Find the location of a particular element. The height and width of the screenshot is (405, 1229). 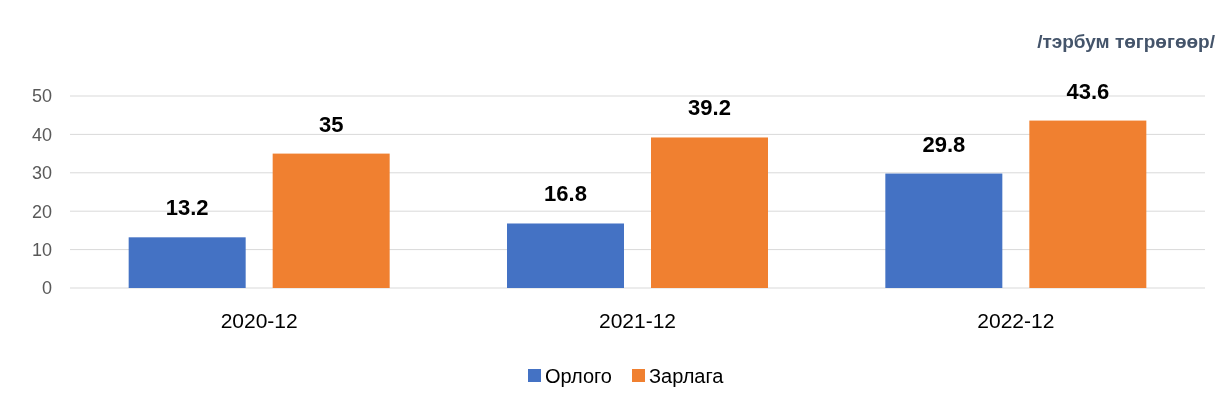

data-label: 35 is located at coordinates (331, 124).